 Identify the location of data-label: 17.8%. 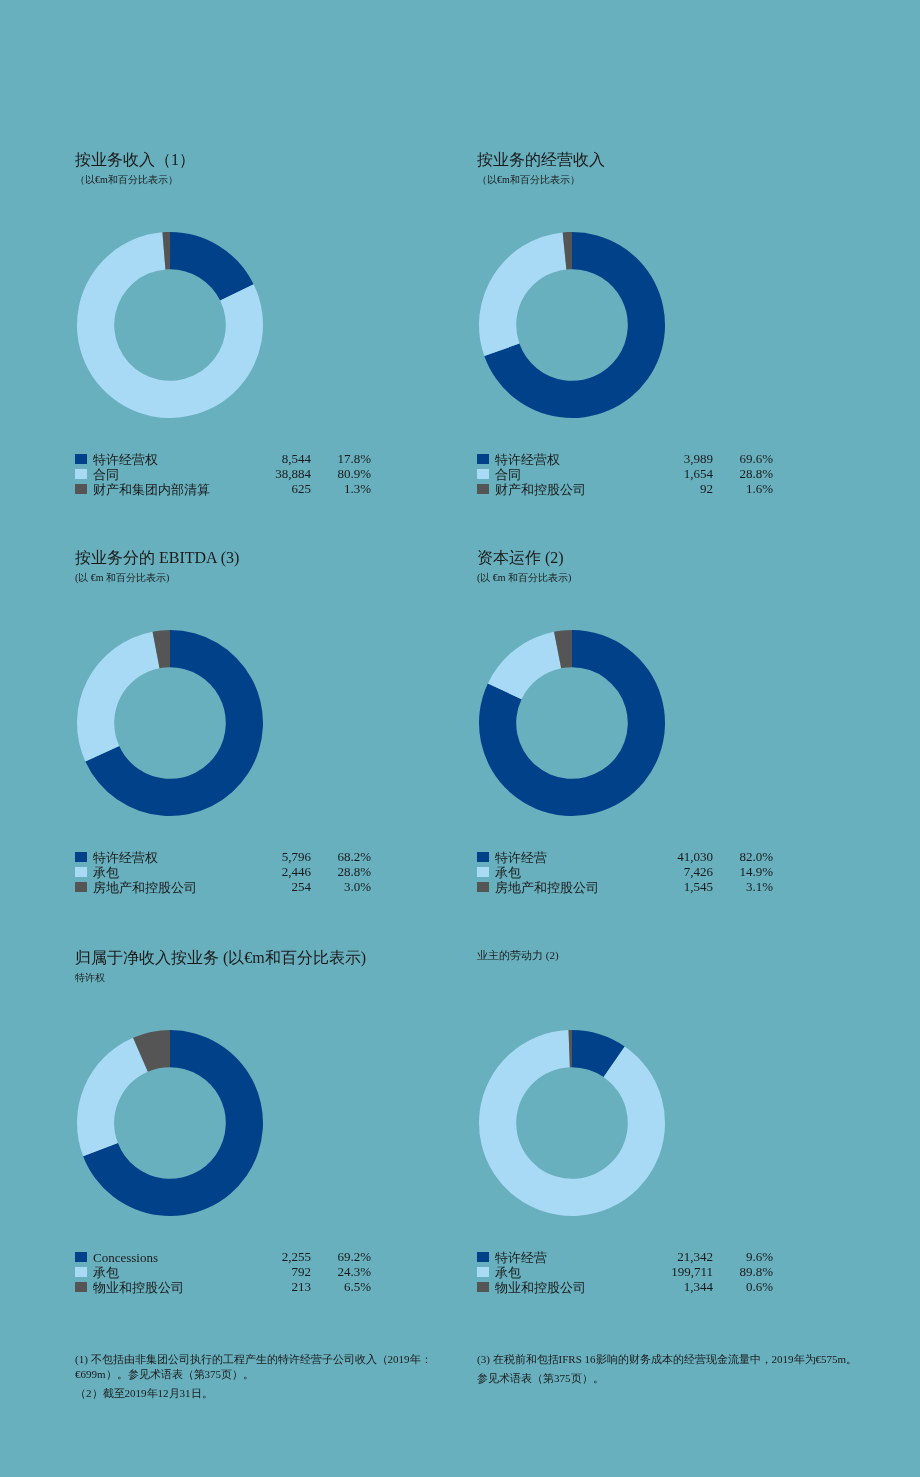
(353, 459).